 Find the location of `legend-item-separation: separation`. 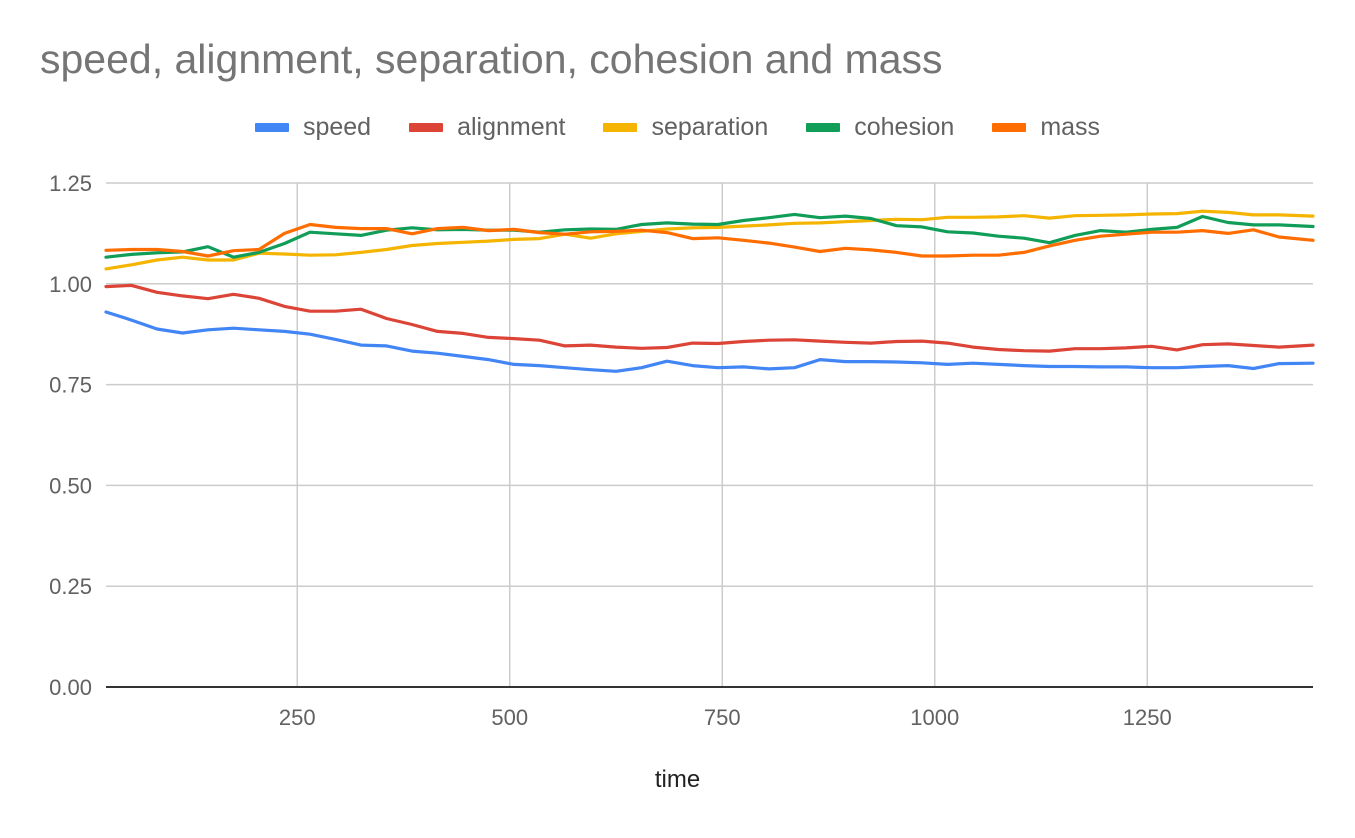

legend-item-separation: separation is located at coordinates (685, 127).